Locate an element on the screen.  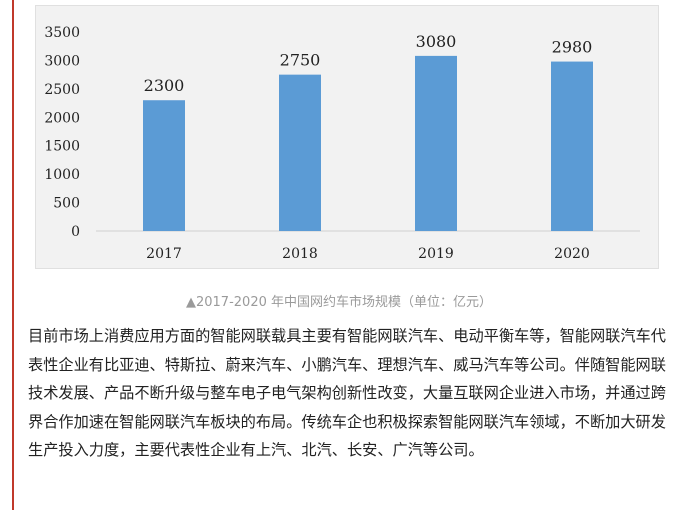
x-tick-label-2019: 2019 is located at coordinates (436, 254).